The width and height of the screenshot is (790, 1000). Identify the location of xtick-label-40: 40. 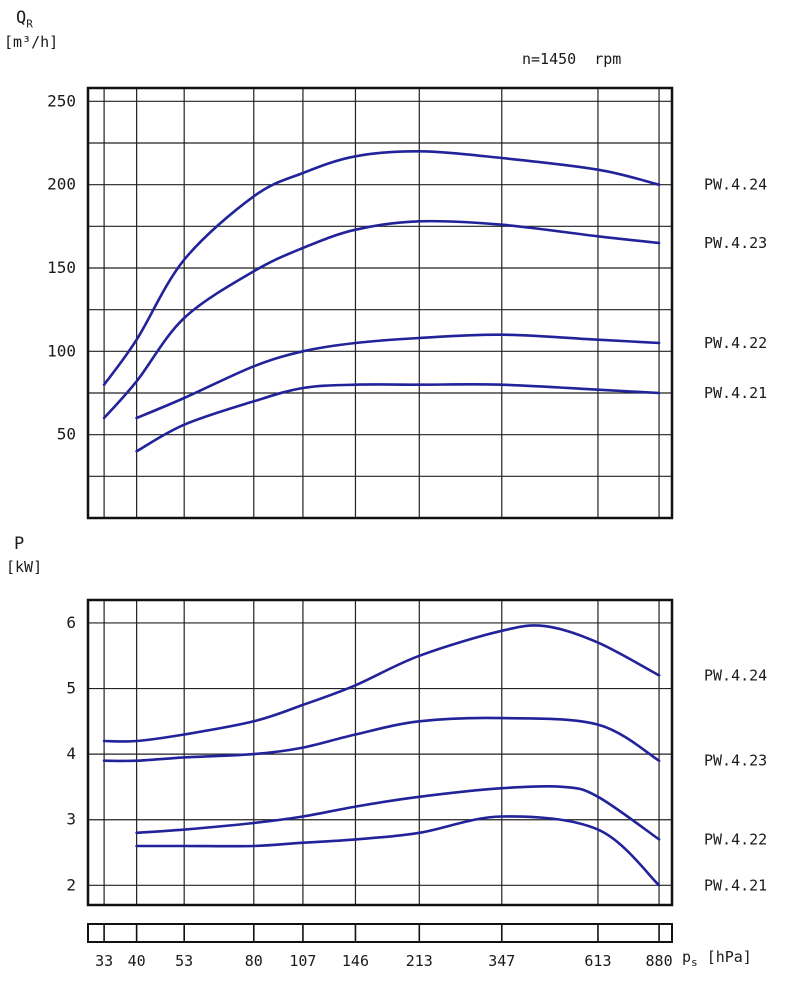
(137, 961).